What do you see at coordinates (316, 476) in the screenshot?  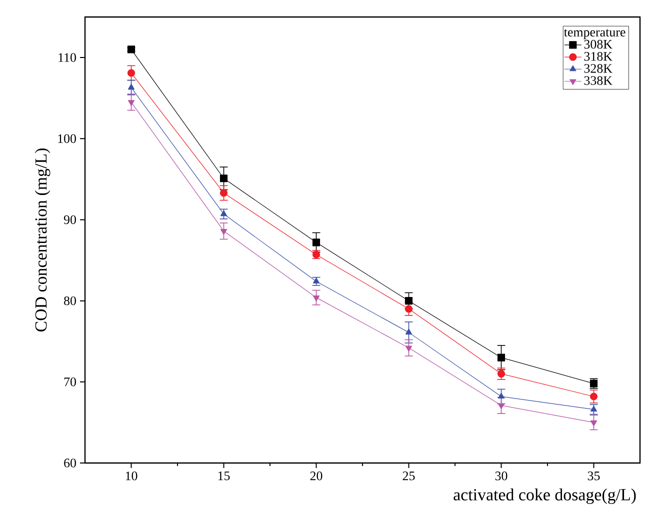 I see `x-tick-label: 20` at bounding box center [316, 476].